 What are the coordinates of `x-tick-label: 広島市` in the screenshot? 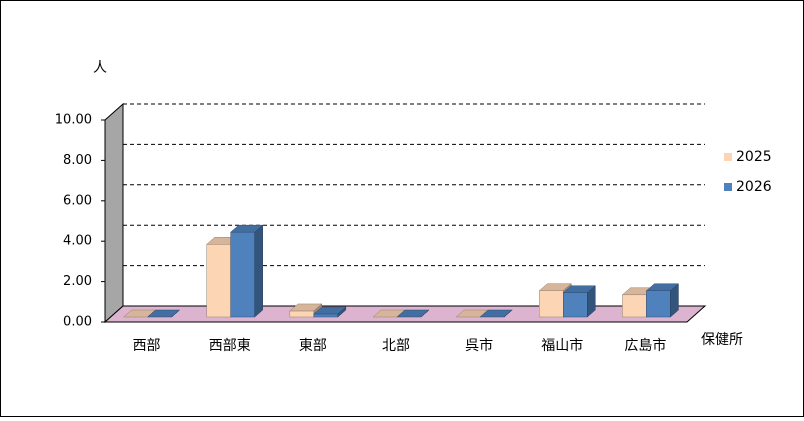 It's located at (645, 345).